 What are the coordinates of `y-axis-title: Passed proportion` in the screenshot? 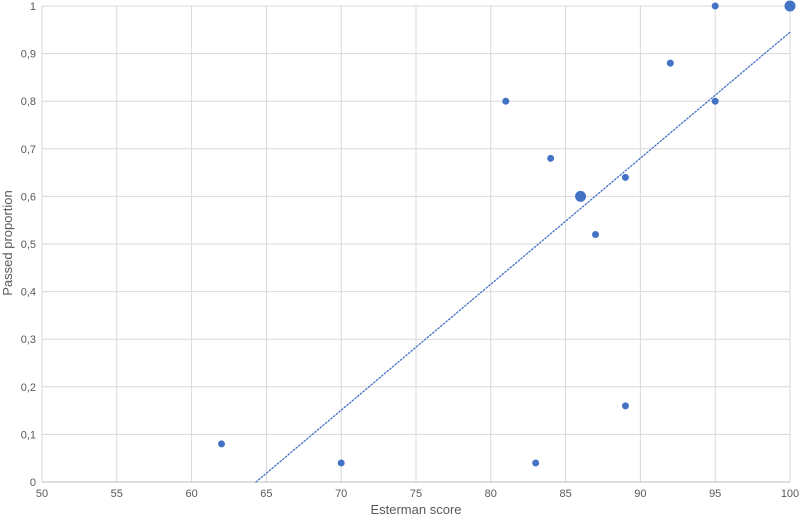 It's located at (7, 243).